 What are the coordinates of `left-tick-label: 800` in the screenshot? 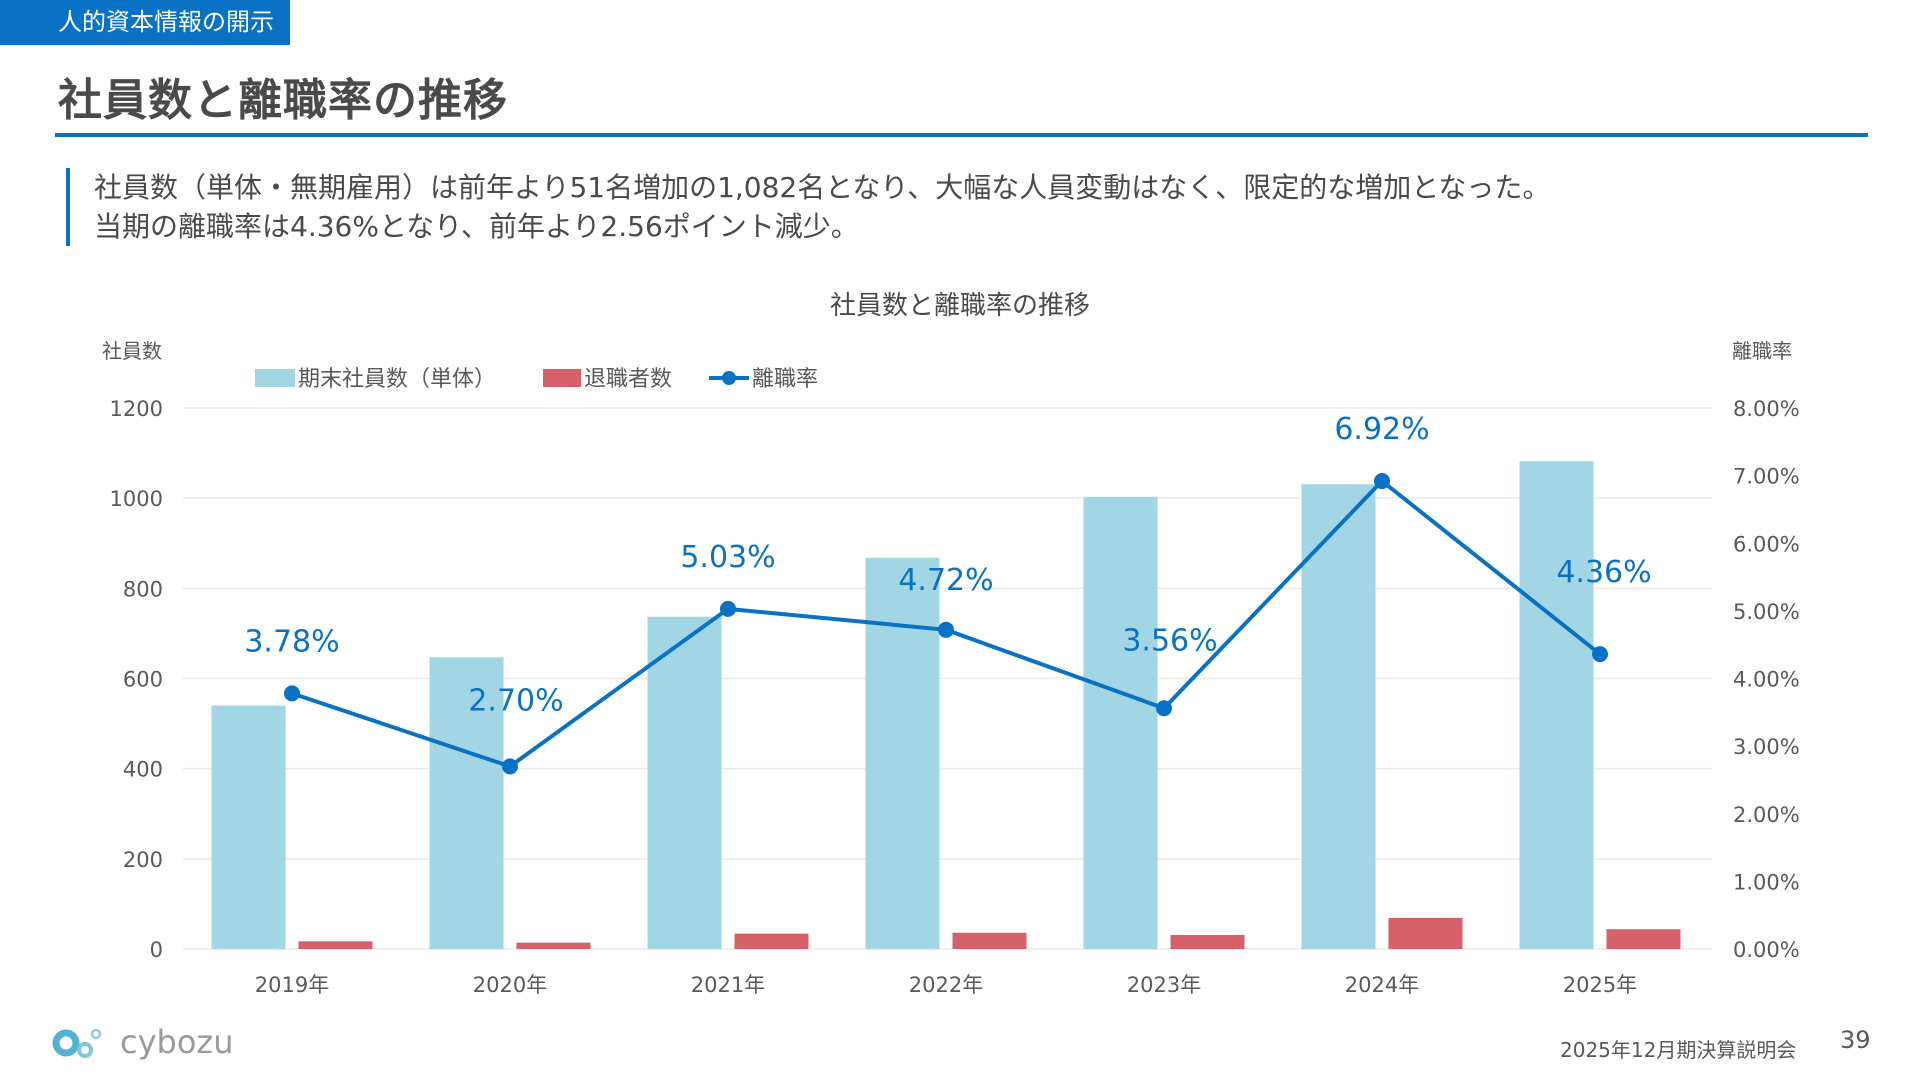 It's located at (143, 589).